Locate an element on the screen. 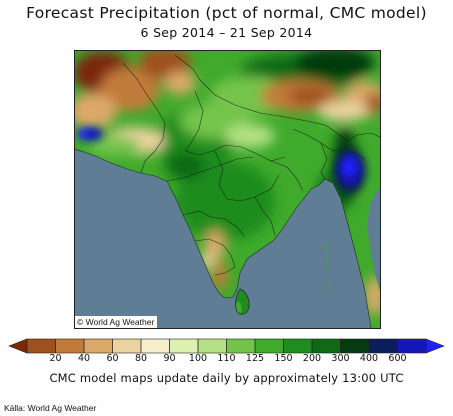  legend-tick-label: 90 is located at coordinates (169, 358).